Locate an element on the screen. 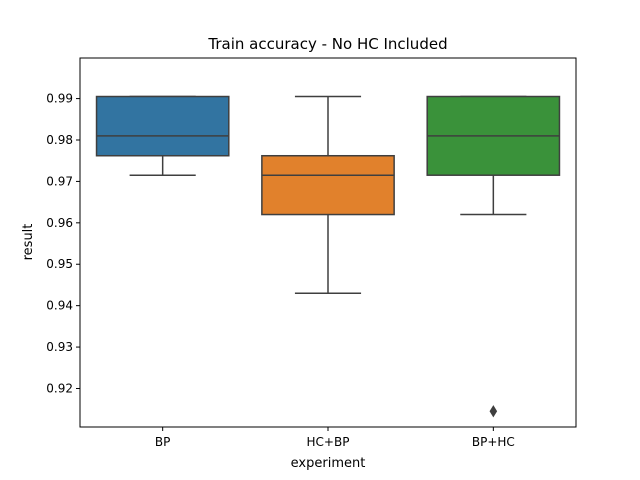  y-tick-label: 0.99 is located at coordinates (59, 99).